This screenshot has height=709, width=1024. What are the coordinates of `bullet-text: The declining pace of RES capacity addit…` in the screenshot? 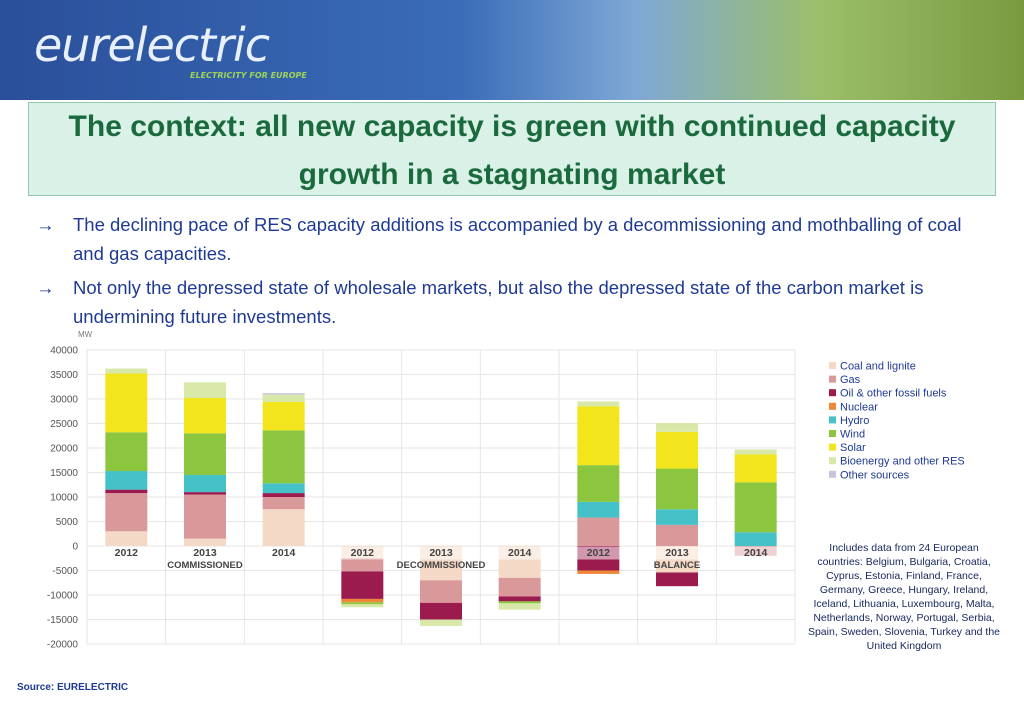 It's located at (517, 239).